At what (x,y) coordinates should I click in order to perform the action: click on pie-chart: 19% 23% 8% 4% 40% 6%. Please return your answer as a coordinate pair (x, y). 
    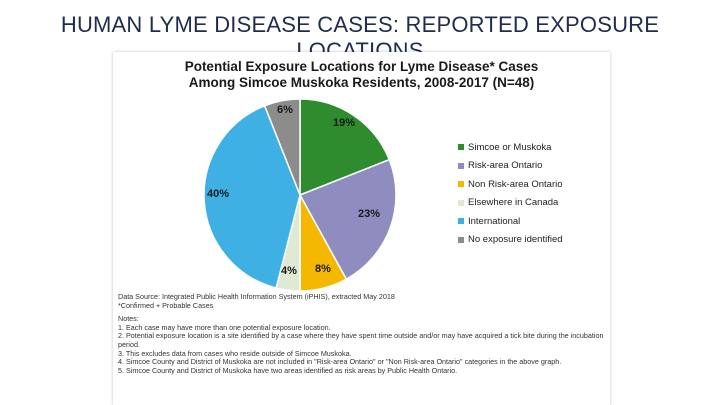
    Looking at the image, I should click on (300, 195).